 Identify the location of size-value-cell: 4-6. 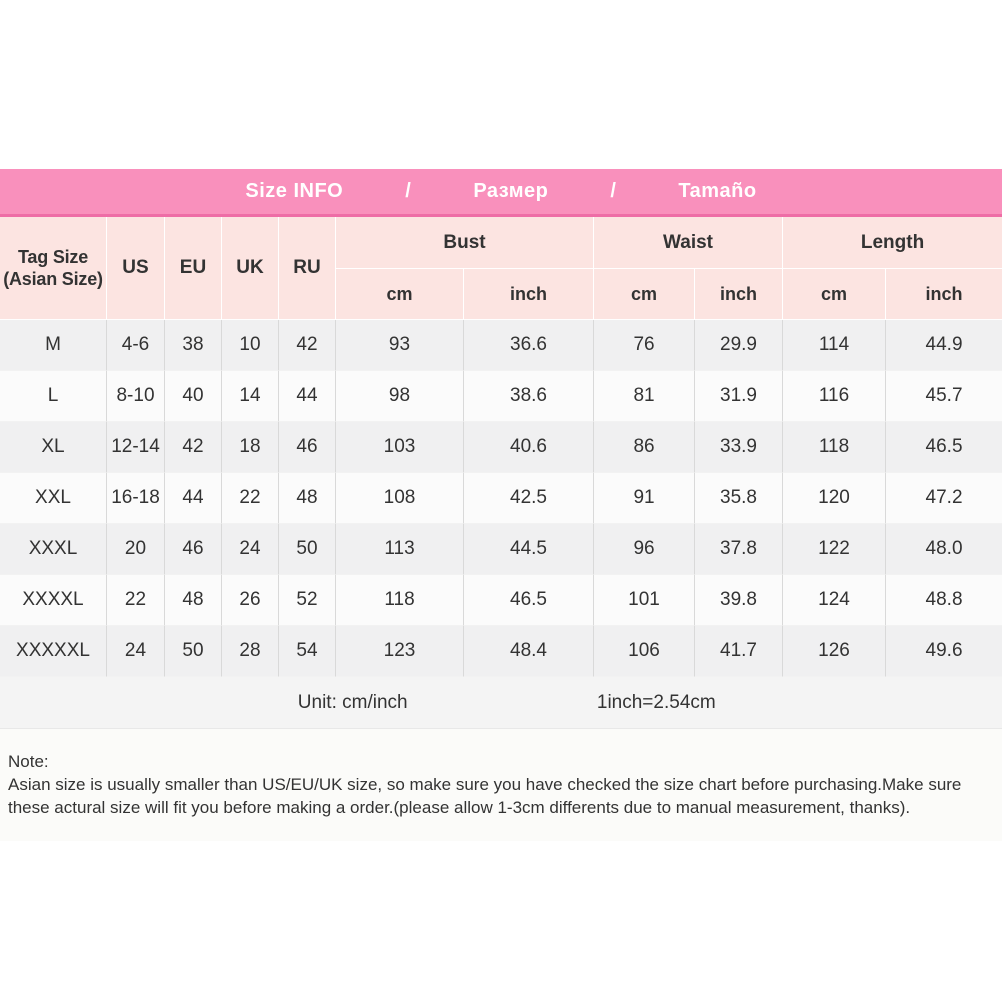
(136, 345).